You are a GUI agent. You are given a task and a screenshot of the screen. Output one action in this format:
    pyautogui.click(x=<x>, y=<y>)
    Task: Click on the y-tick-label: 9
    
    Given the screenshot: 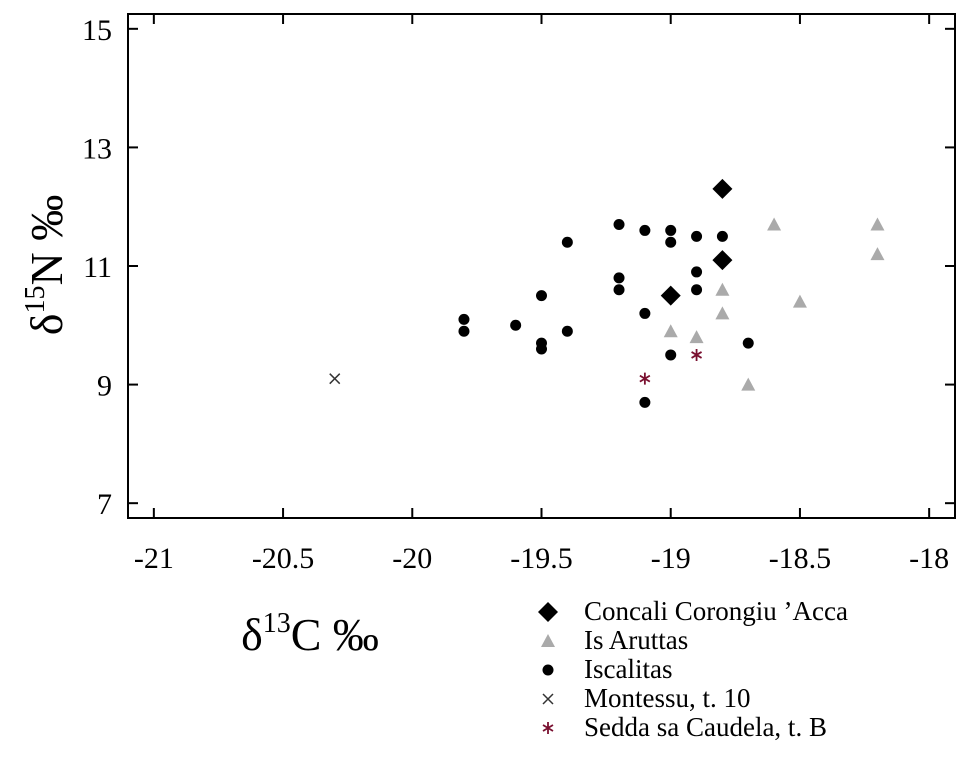 What is the action you would take?
    pyautogui.click(x=104, y=386)
    